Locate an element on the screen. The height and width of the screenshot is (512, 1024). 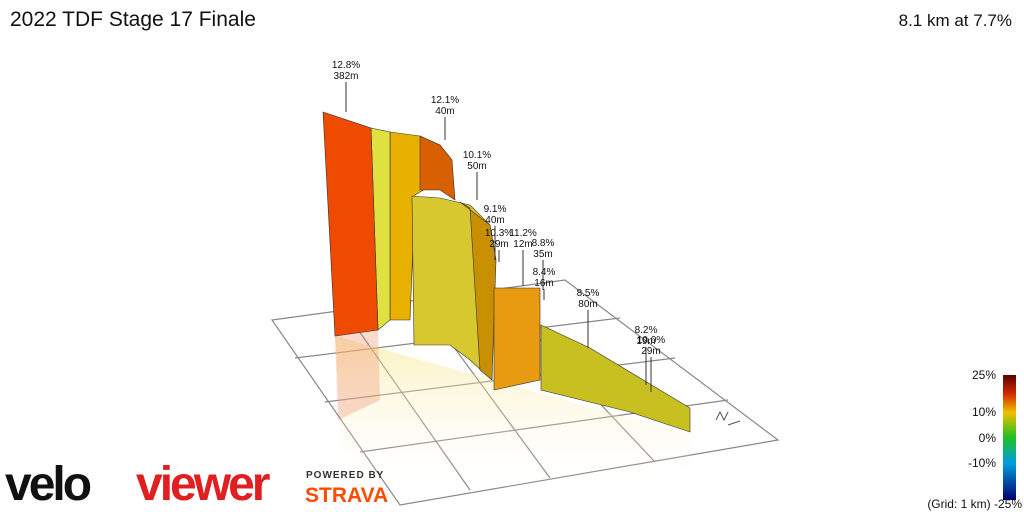
legend-label: 10% is located at coordinates (984, 412).